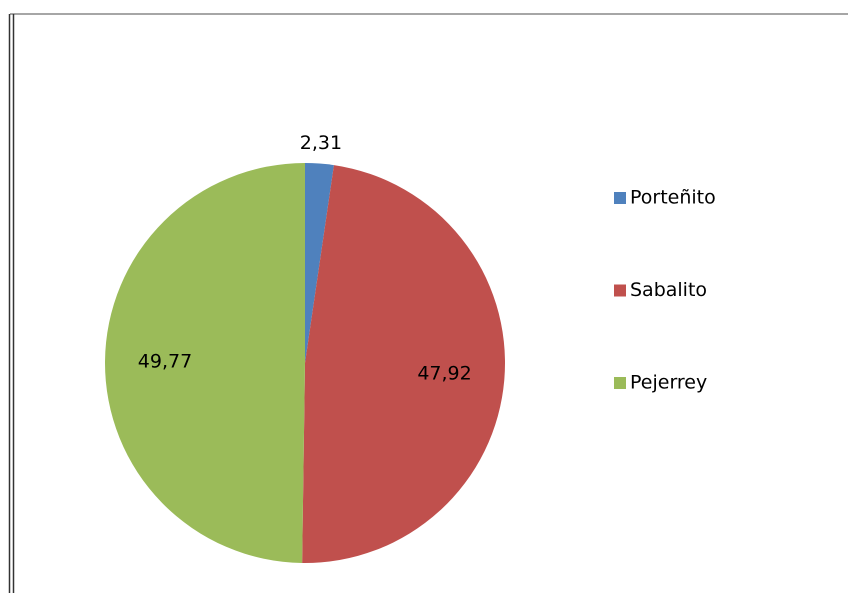  What do you see at coordinates (321, 143) in the screenshot?
I see `data-label: 2,31` at bounding box center [321, 143].